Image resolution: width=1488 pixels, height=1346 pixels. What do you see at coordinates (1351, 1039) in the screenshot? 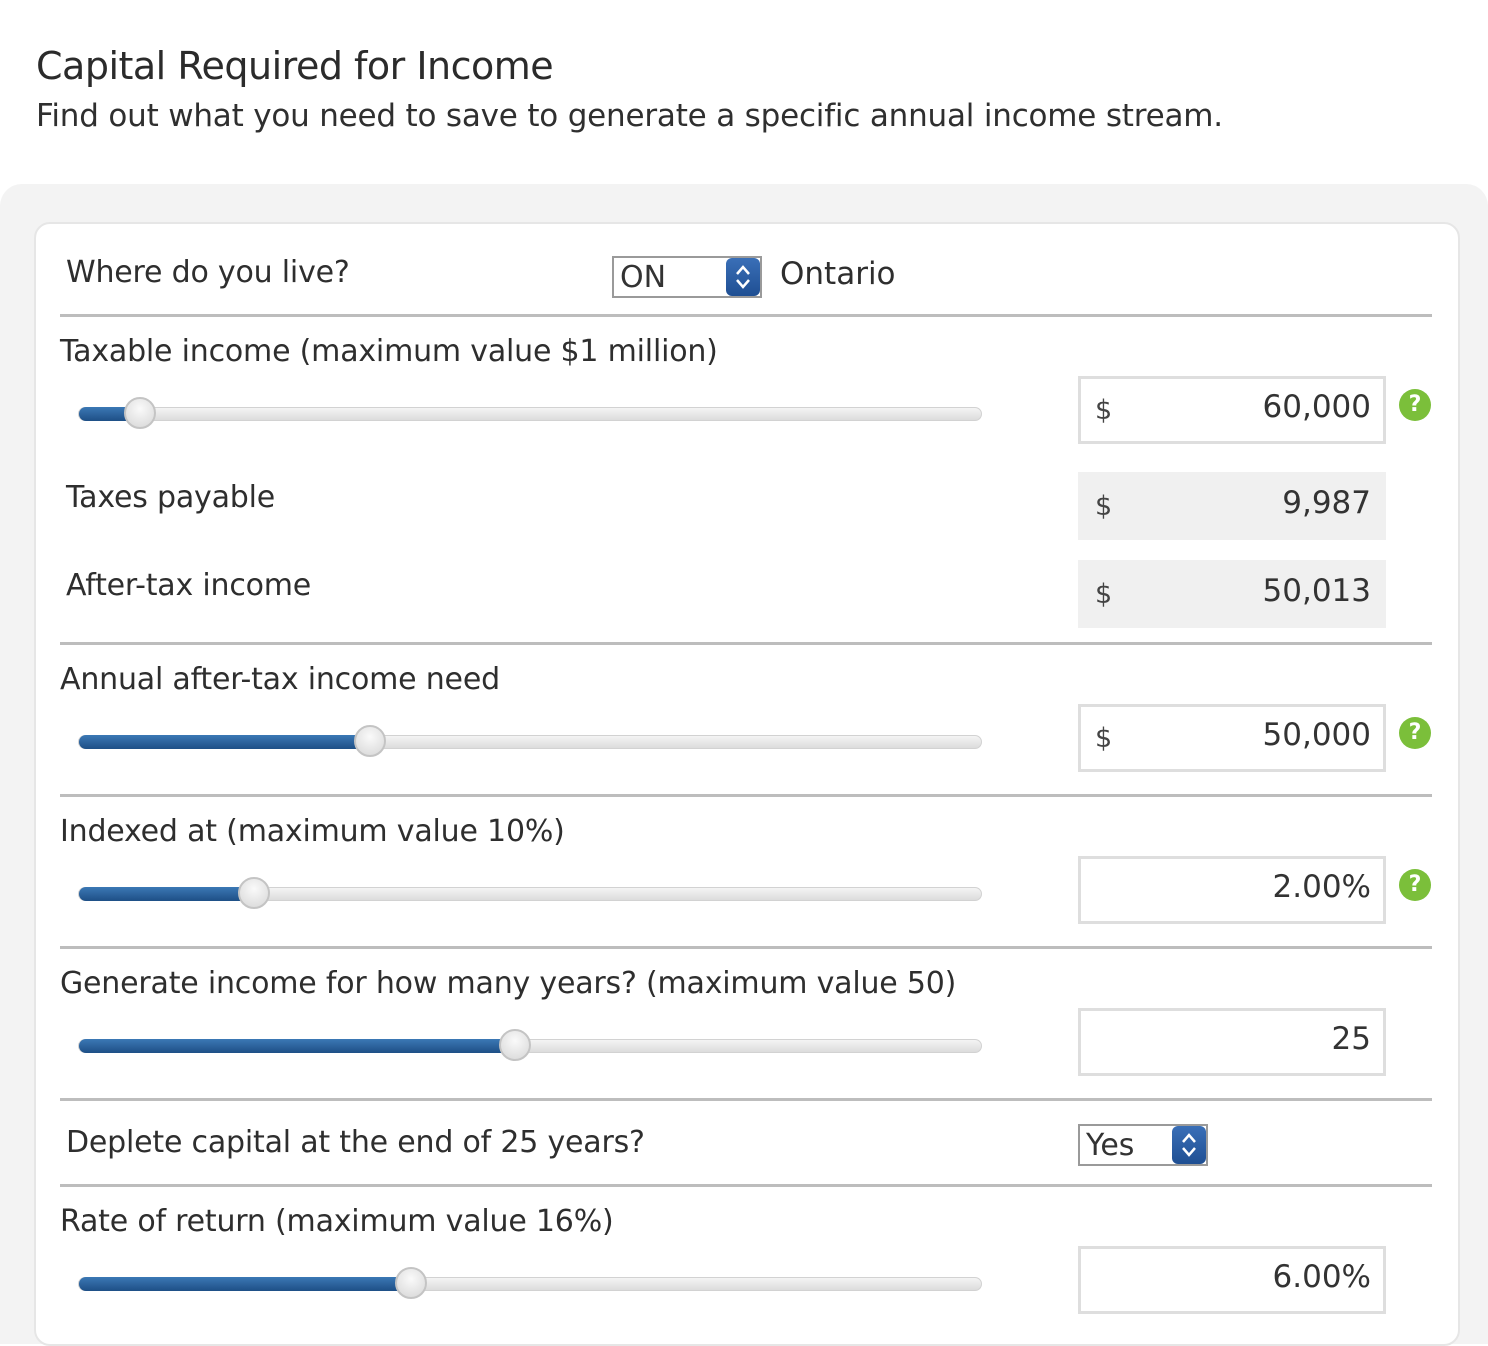
I see `years-value: 25` at bounding box center [1351, 1039].